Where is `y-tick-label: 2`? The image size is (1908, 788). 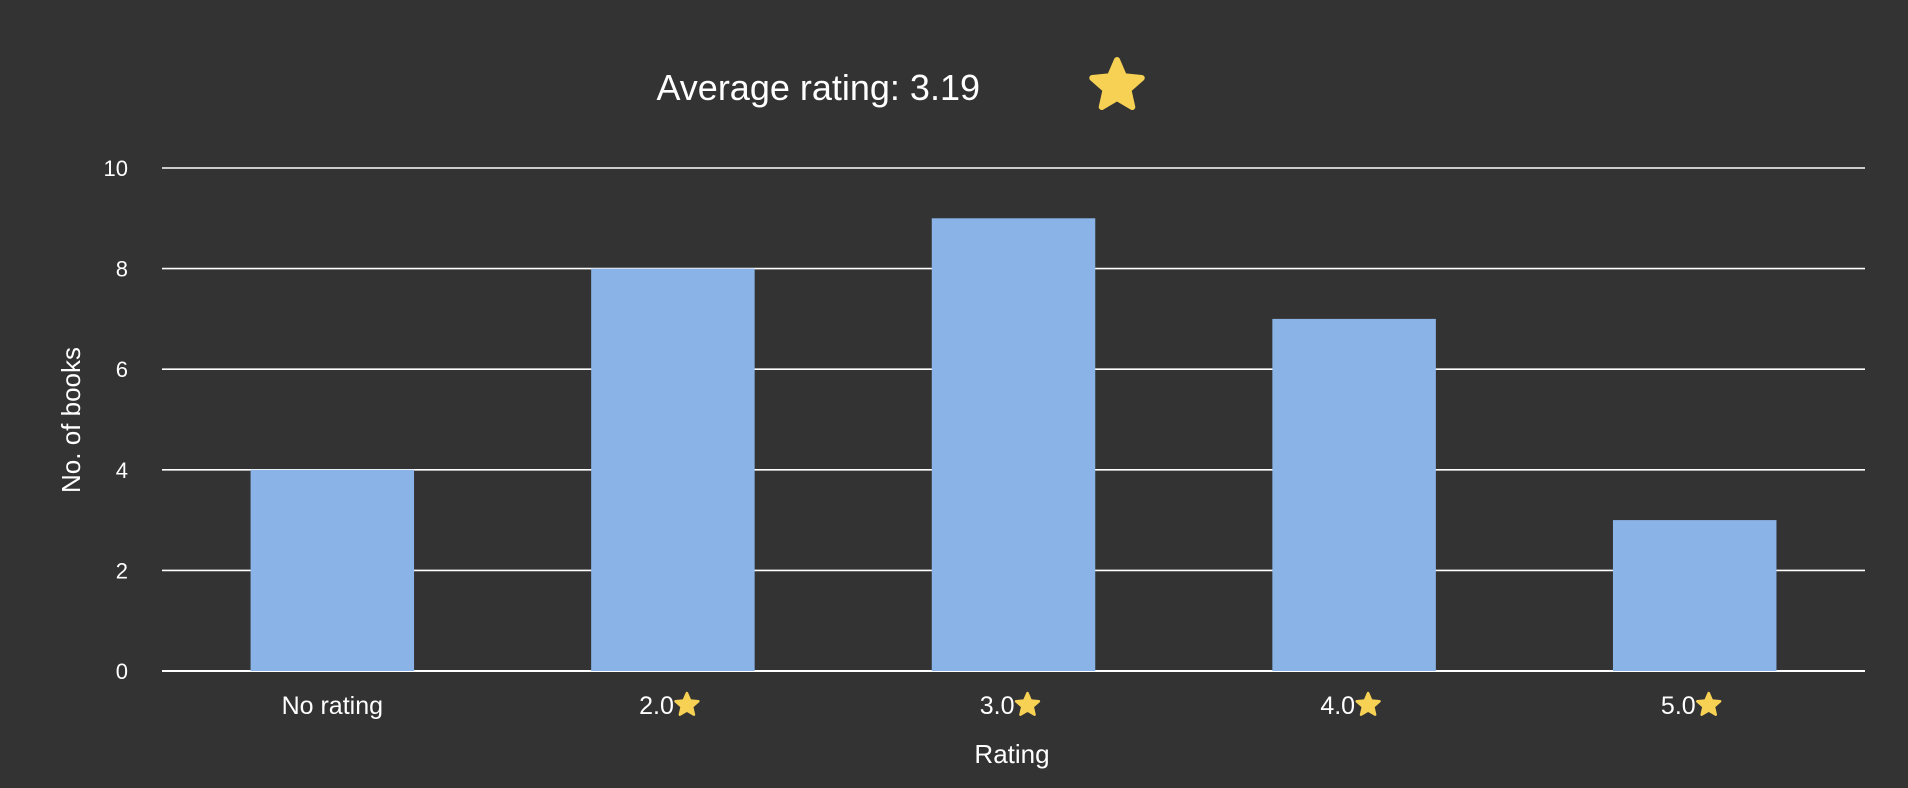
y-tick-label: 2 is located at coordinates (122, 570).